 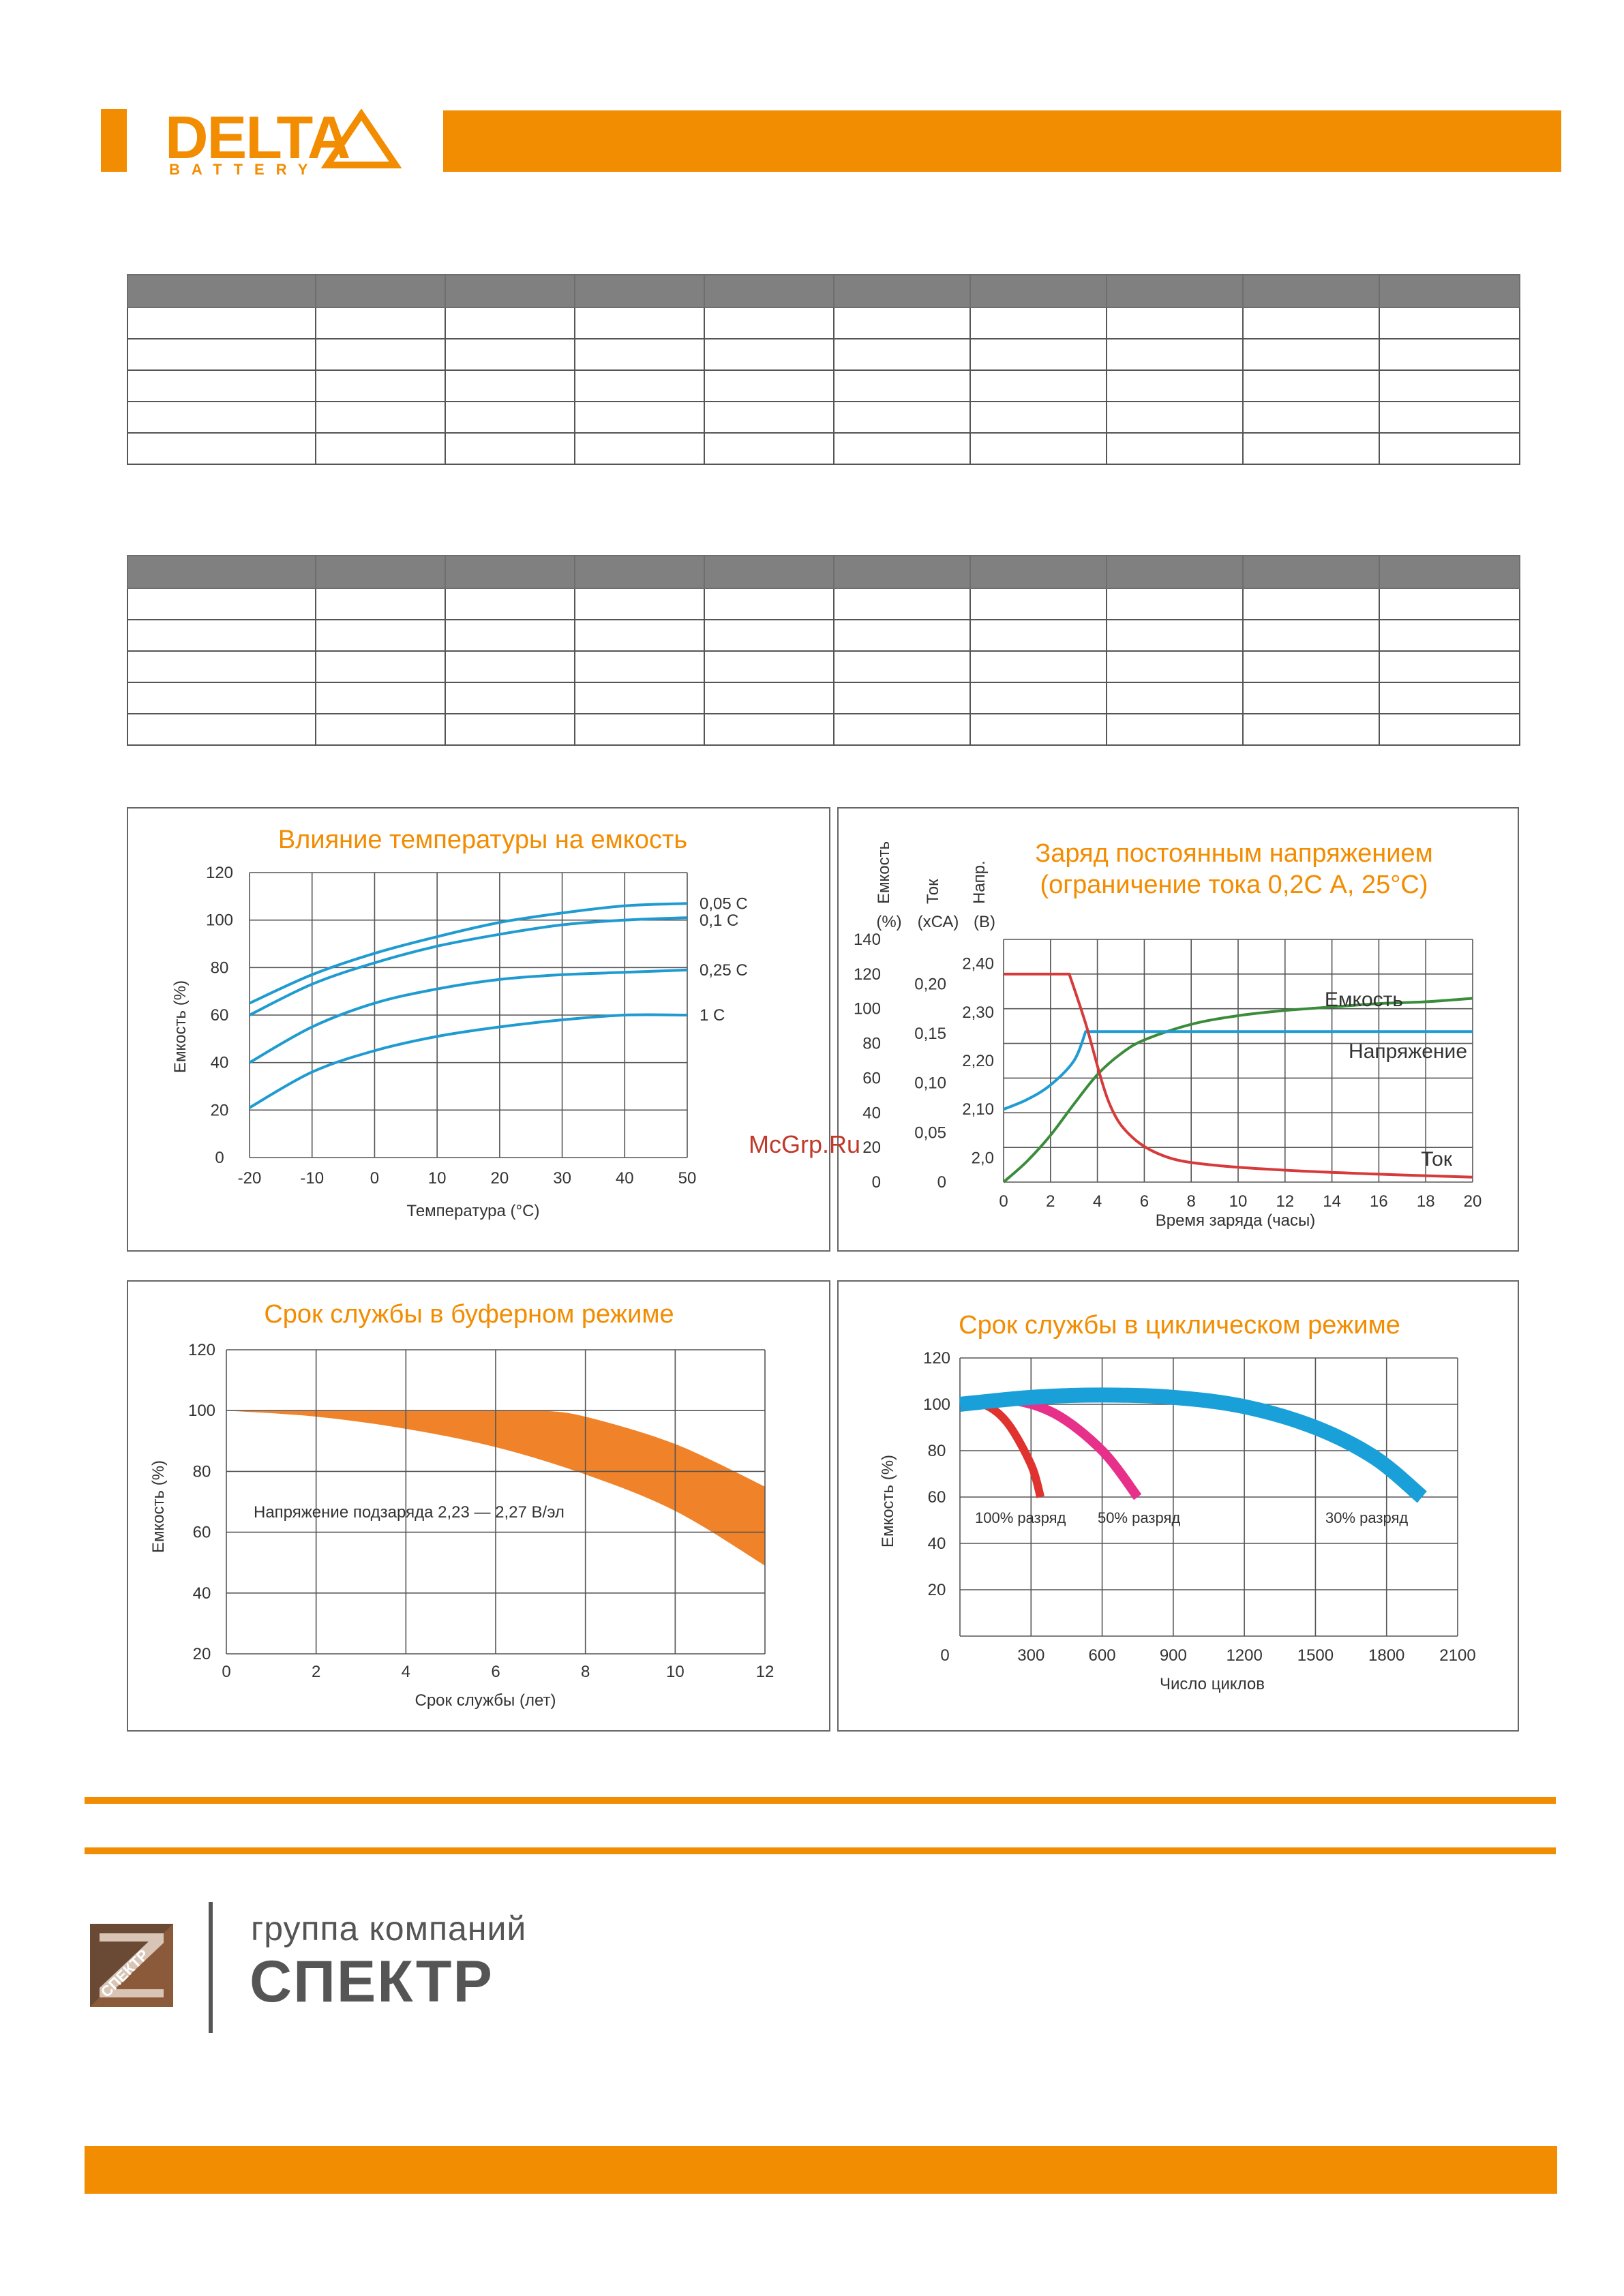 What do you see at coordinates (687, 1178) in the screenshot?
I see `x-tick-label: 50` at bounding box center [687, 1178].